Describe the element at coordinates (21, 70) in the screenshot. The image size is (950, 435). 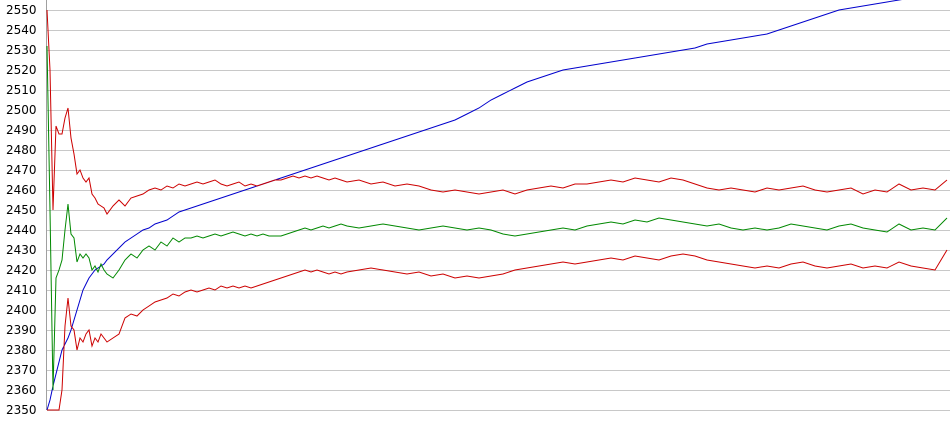
I see `y-tick-label: 2520` at that location.